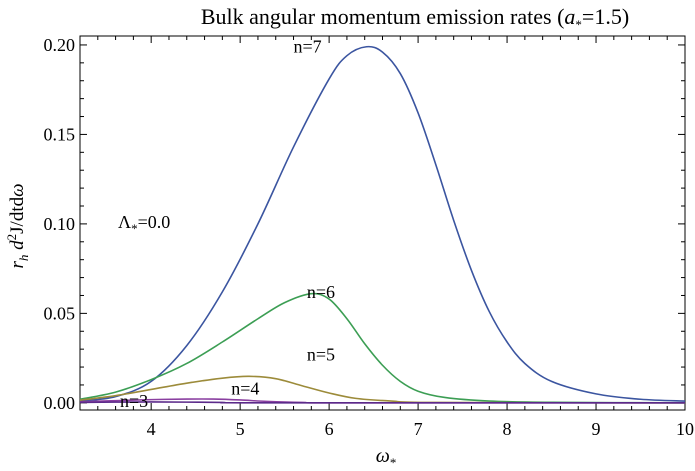  Describe the element at coordinates (60, 134) in the screenshot. I see `y-tick-label: 0.15` at that location.